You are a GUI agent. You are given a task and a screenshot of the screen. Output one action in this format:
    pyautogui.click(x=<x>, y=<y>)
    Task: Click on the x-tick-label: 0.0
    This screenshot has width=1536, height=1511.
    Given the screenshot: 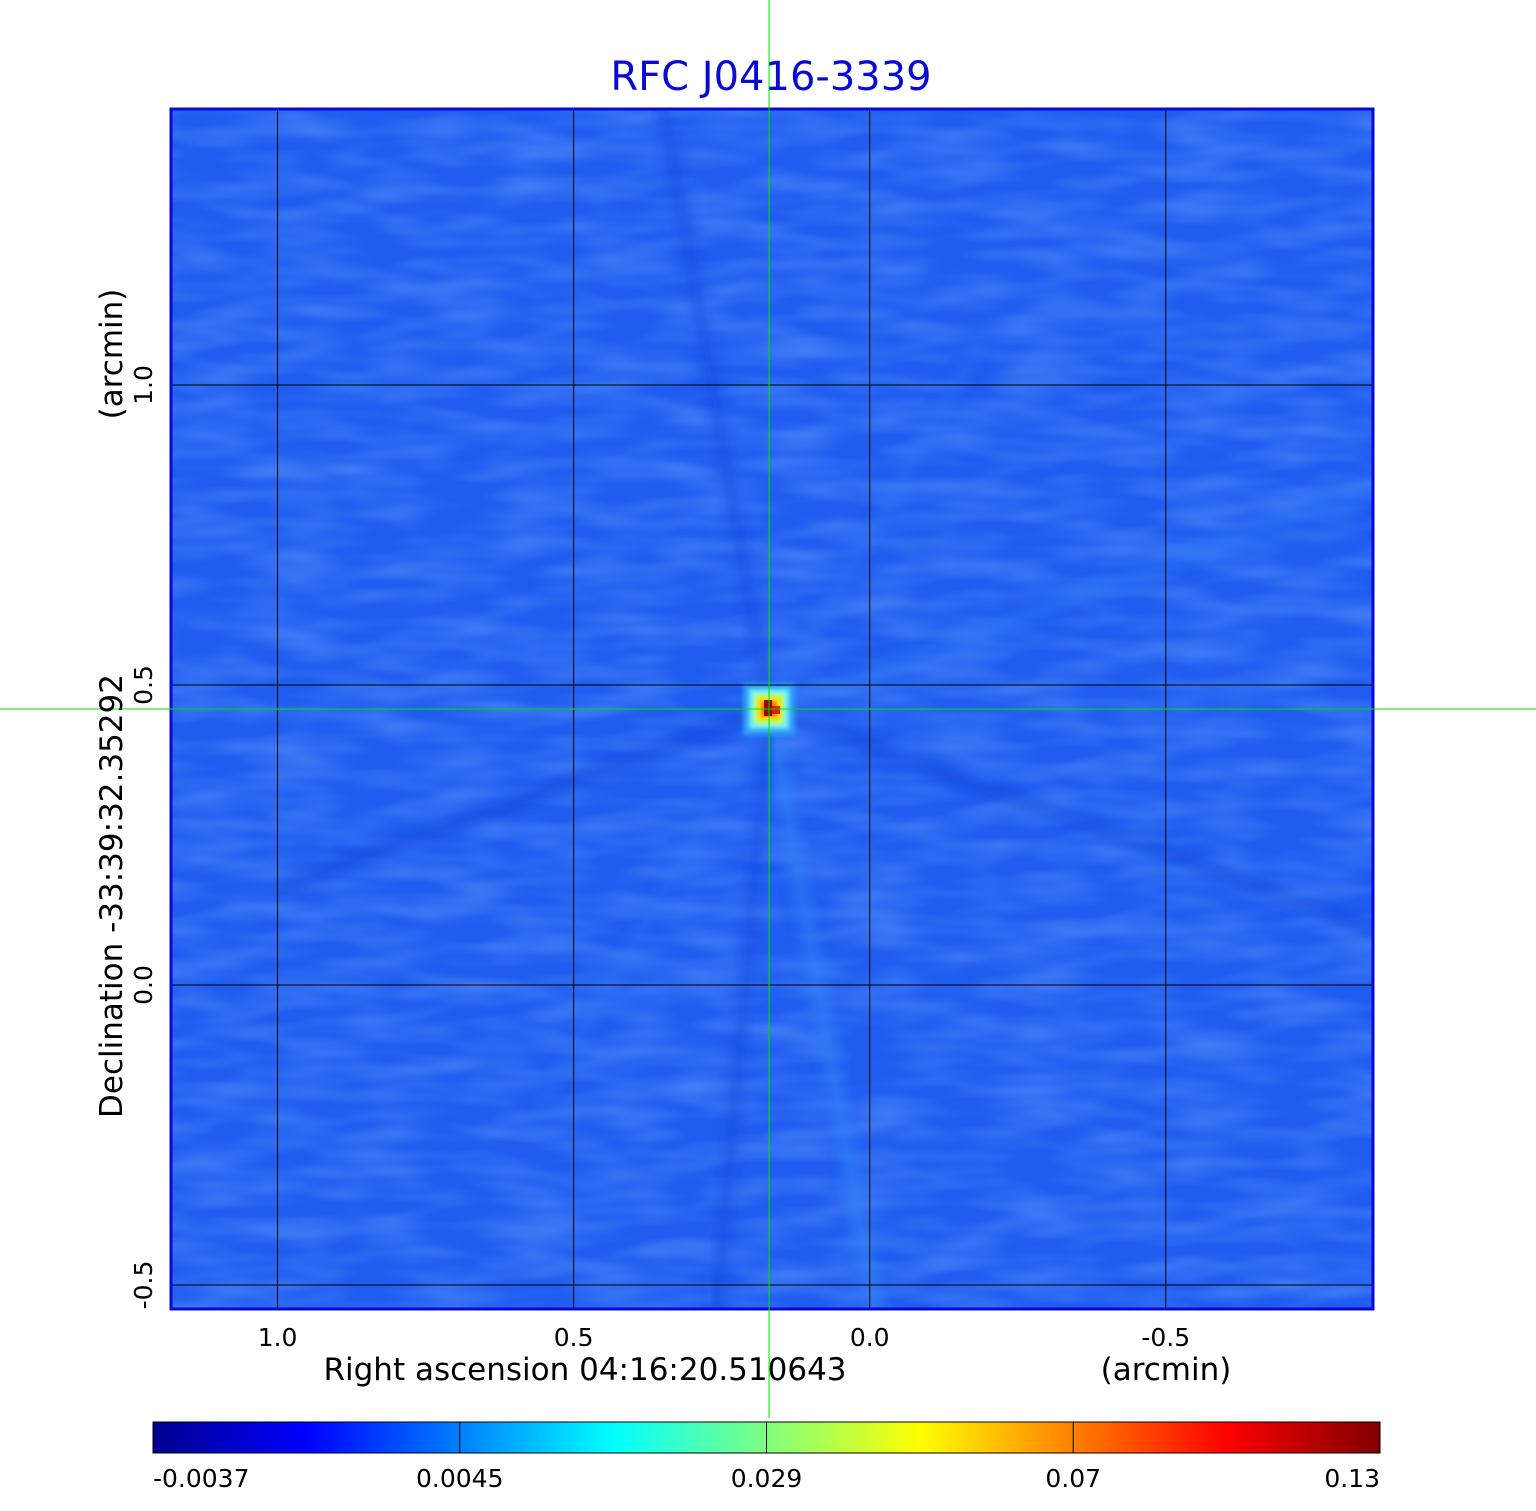 What is the action you would take?
    pyautogui.click(x=870, y=1337)
    